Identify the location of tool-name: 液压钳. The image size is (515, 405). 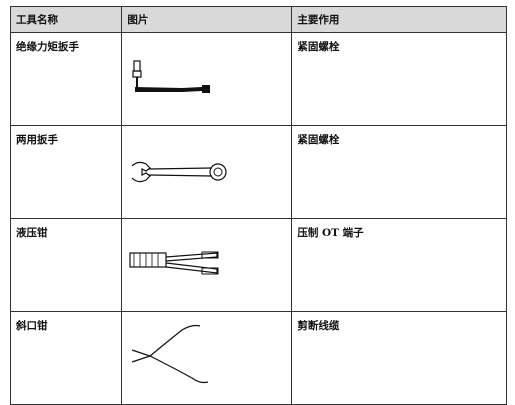
(66, 265).